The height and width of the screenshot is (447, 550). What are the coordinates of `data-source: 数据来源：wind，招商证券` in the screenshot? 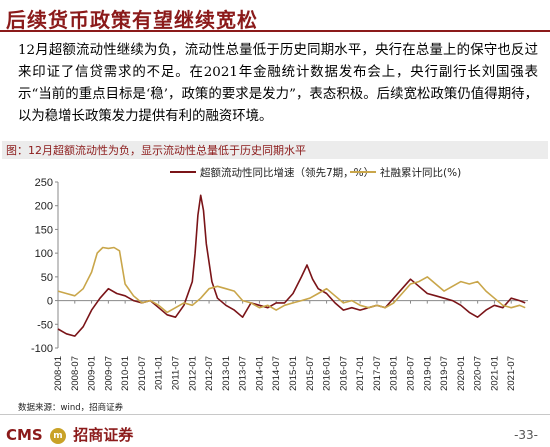 It's located at (71, 408).